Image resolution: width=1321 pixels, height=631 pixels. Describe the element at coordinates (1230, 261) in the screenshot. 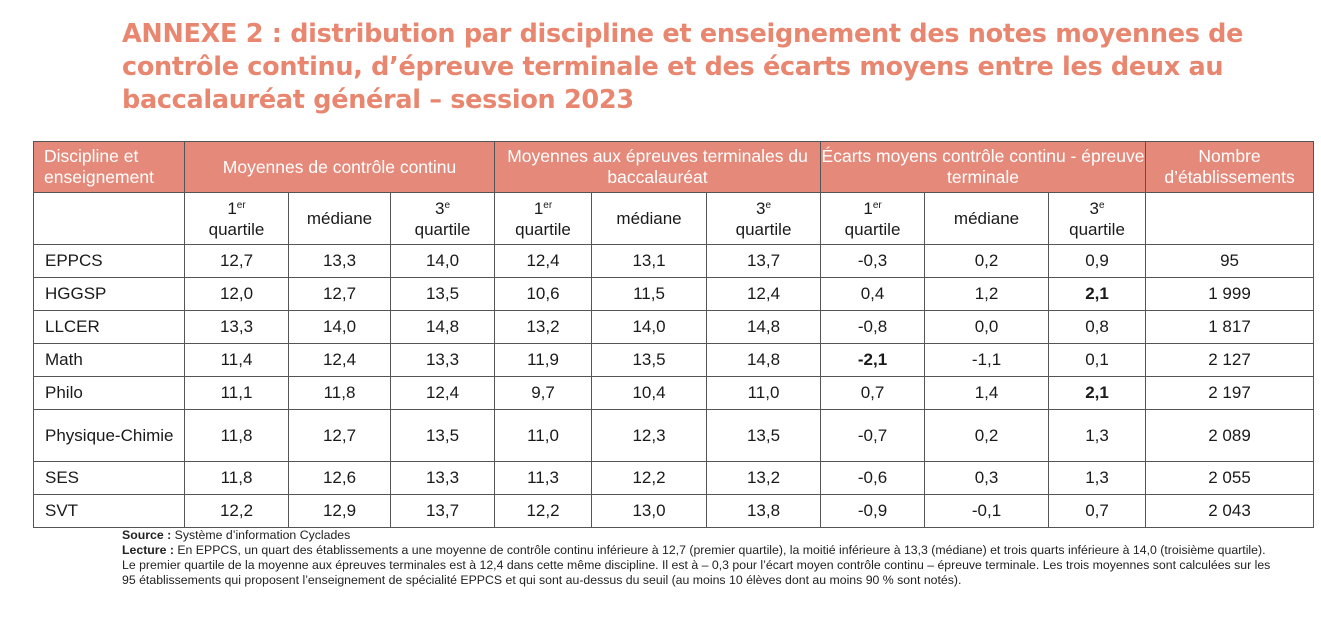

I see `value-cell: 95` at that location.